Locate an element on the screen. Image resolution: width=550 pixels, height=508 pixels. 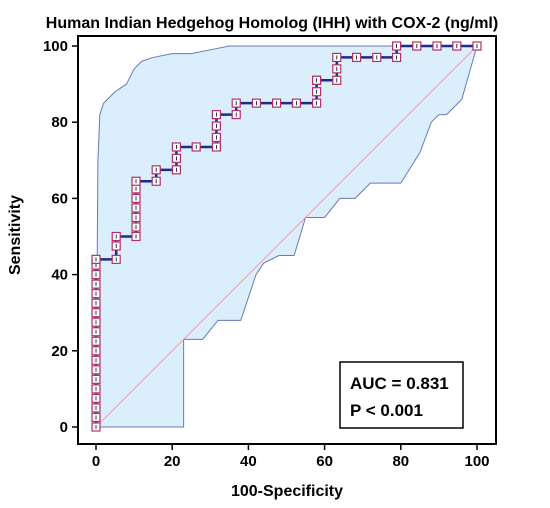
y-axis-label: Sensitivity is located at coordinates (15, 235).